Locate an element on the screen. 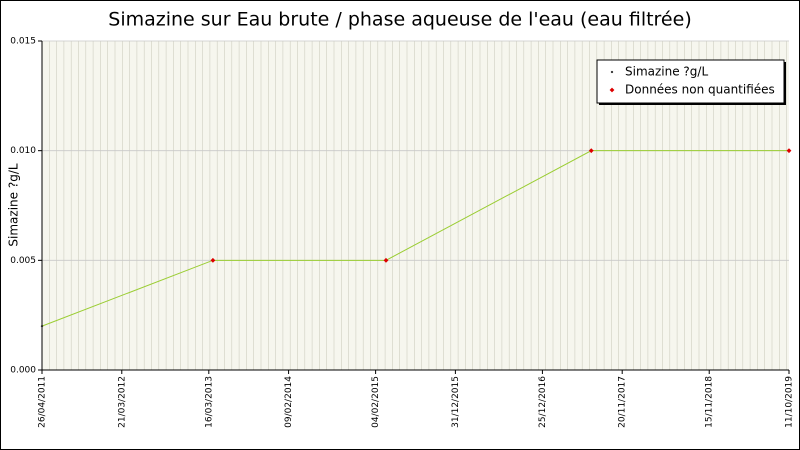  y-axis-label: Simazine ?g/L is located at coordinates (14, 204).